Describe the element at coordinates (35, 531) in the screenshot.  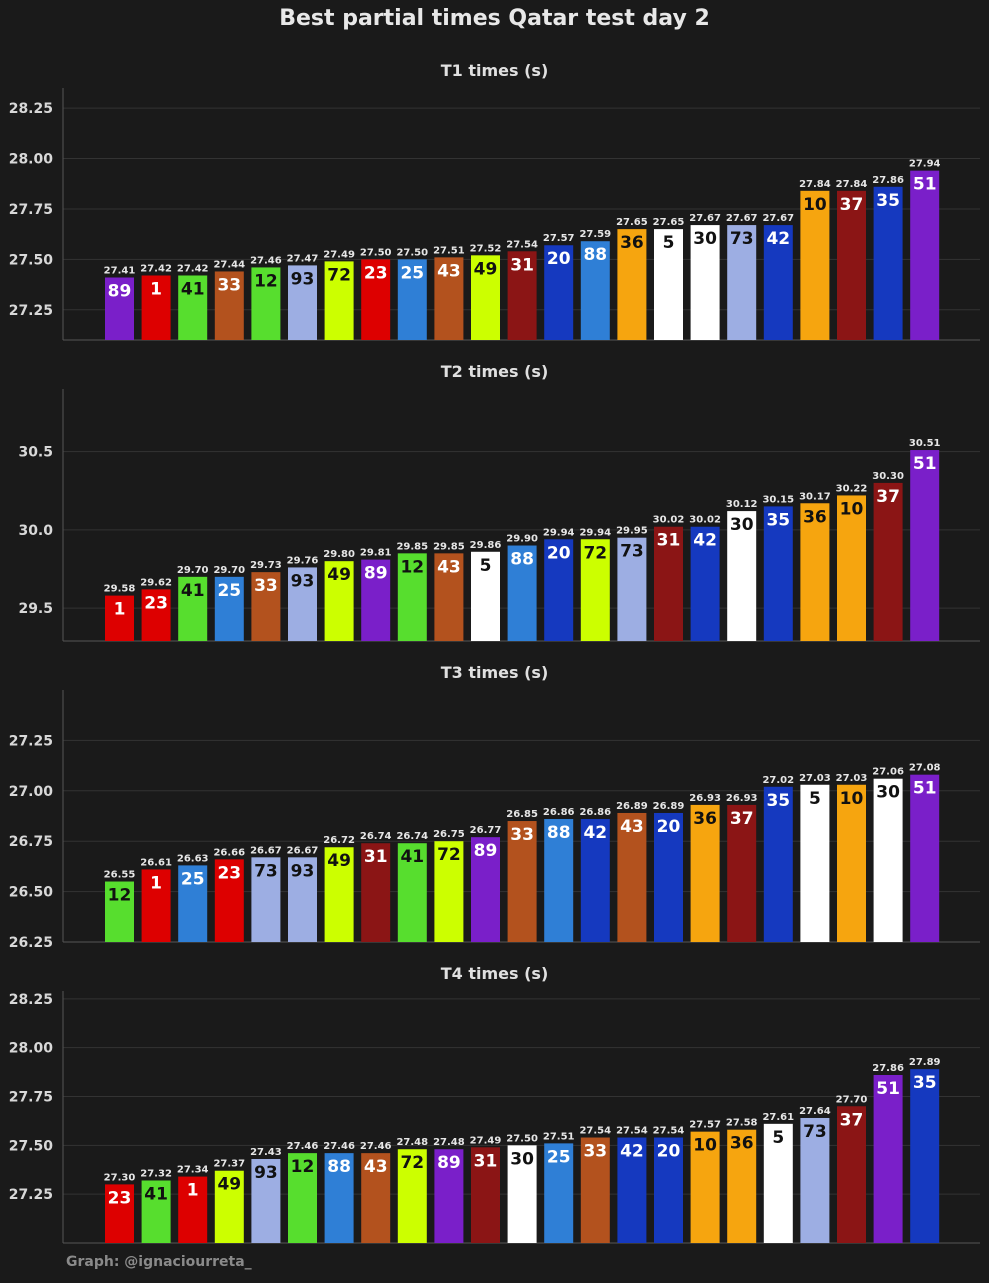
I see `y-tick-label: 30.0` at that location.